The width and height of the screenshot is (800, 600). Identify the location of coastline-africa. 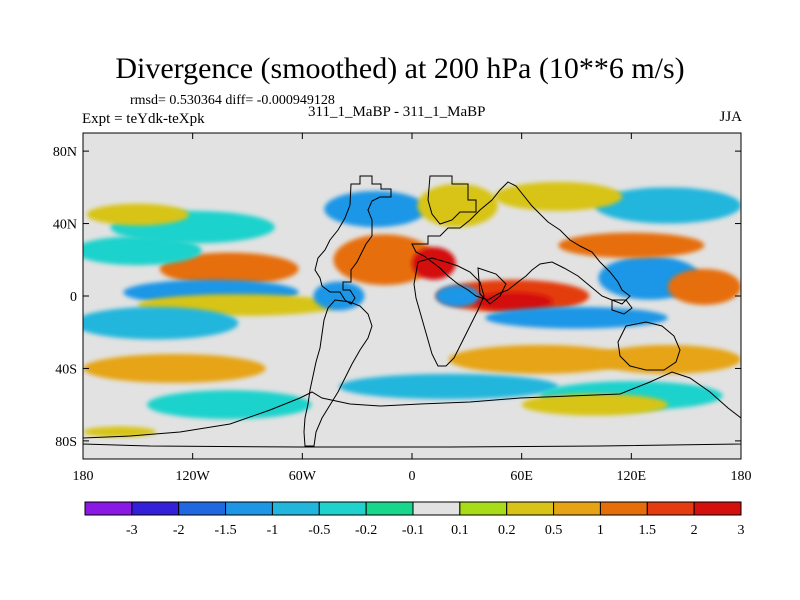
(449, 312).